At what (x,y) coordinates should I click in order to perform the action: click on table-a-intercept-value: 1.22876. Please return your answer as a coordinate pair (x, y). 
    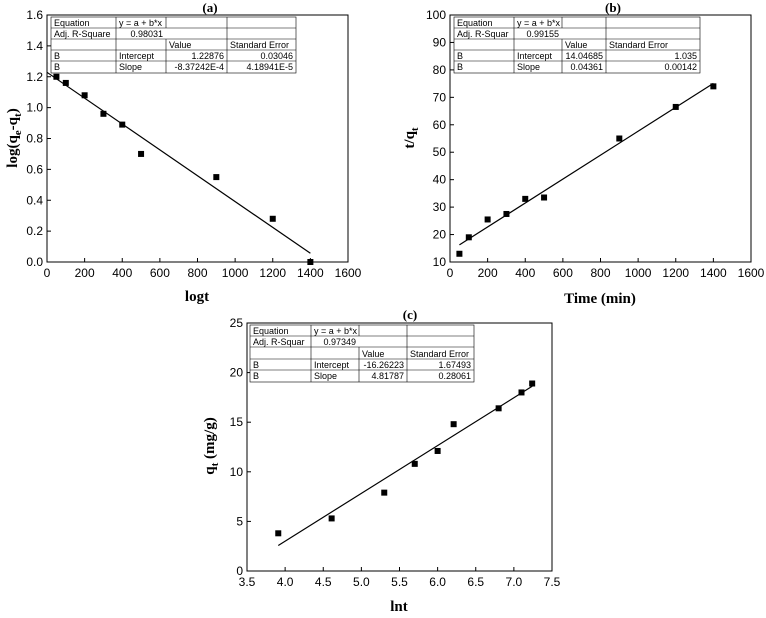
    Looking at the image, I should click on (207, 56).